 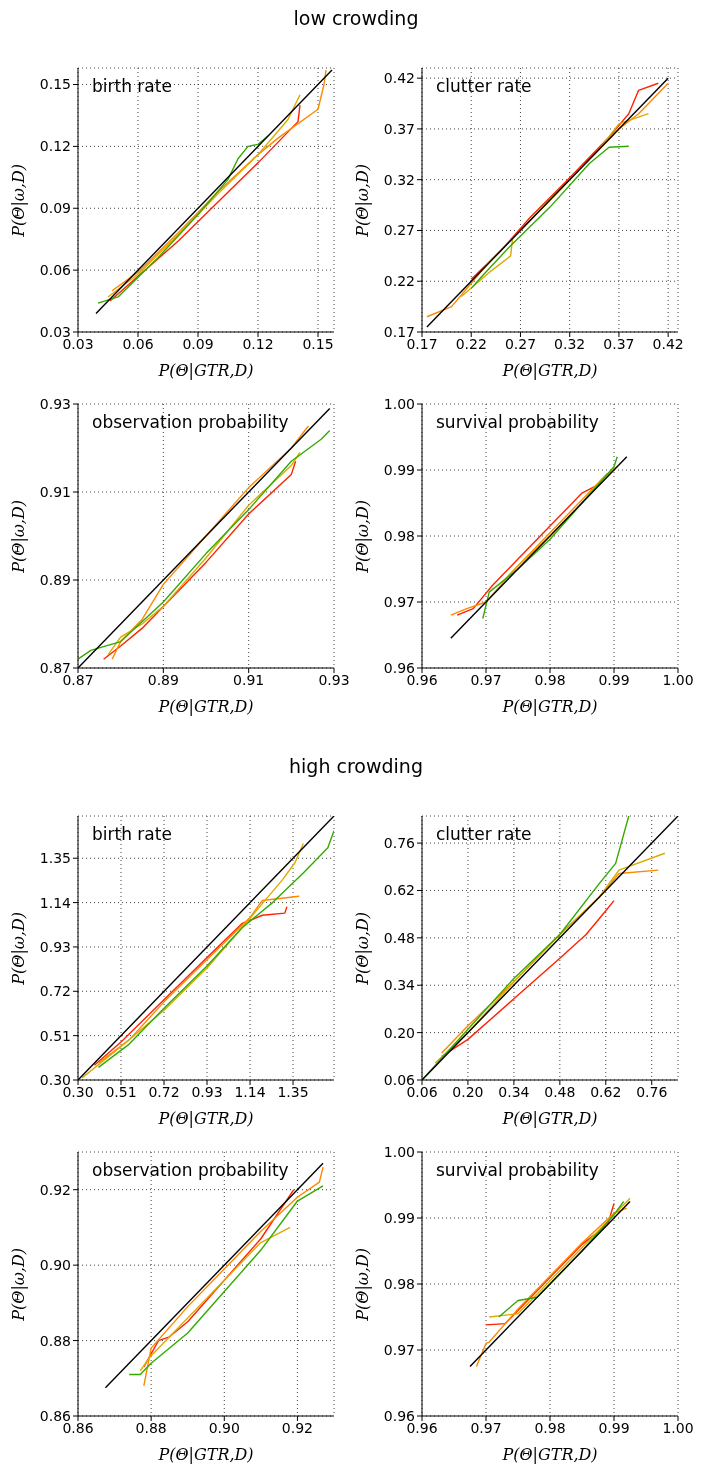 What do you see at coordinates (356, 19) in the screenshot?
I see `text: low crowding` at bounding box center [356, 19].